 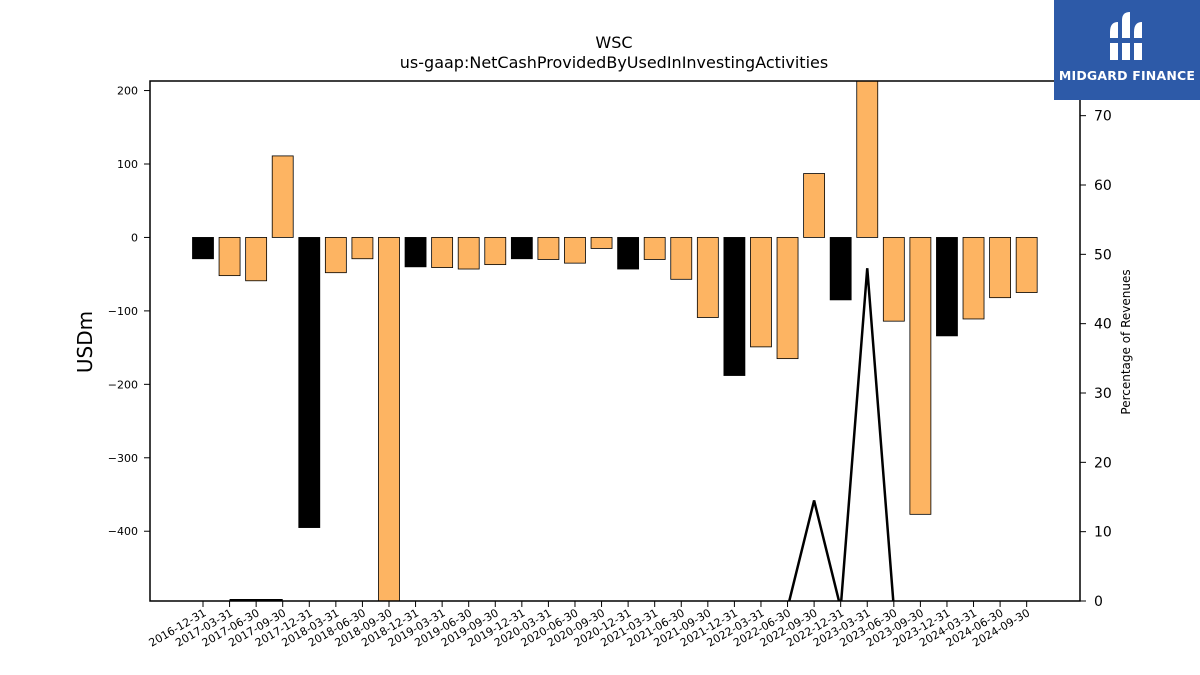 I want to click on y-tick-label: −100, so click(x=123, y=311).